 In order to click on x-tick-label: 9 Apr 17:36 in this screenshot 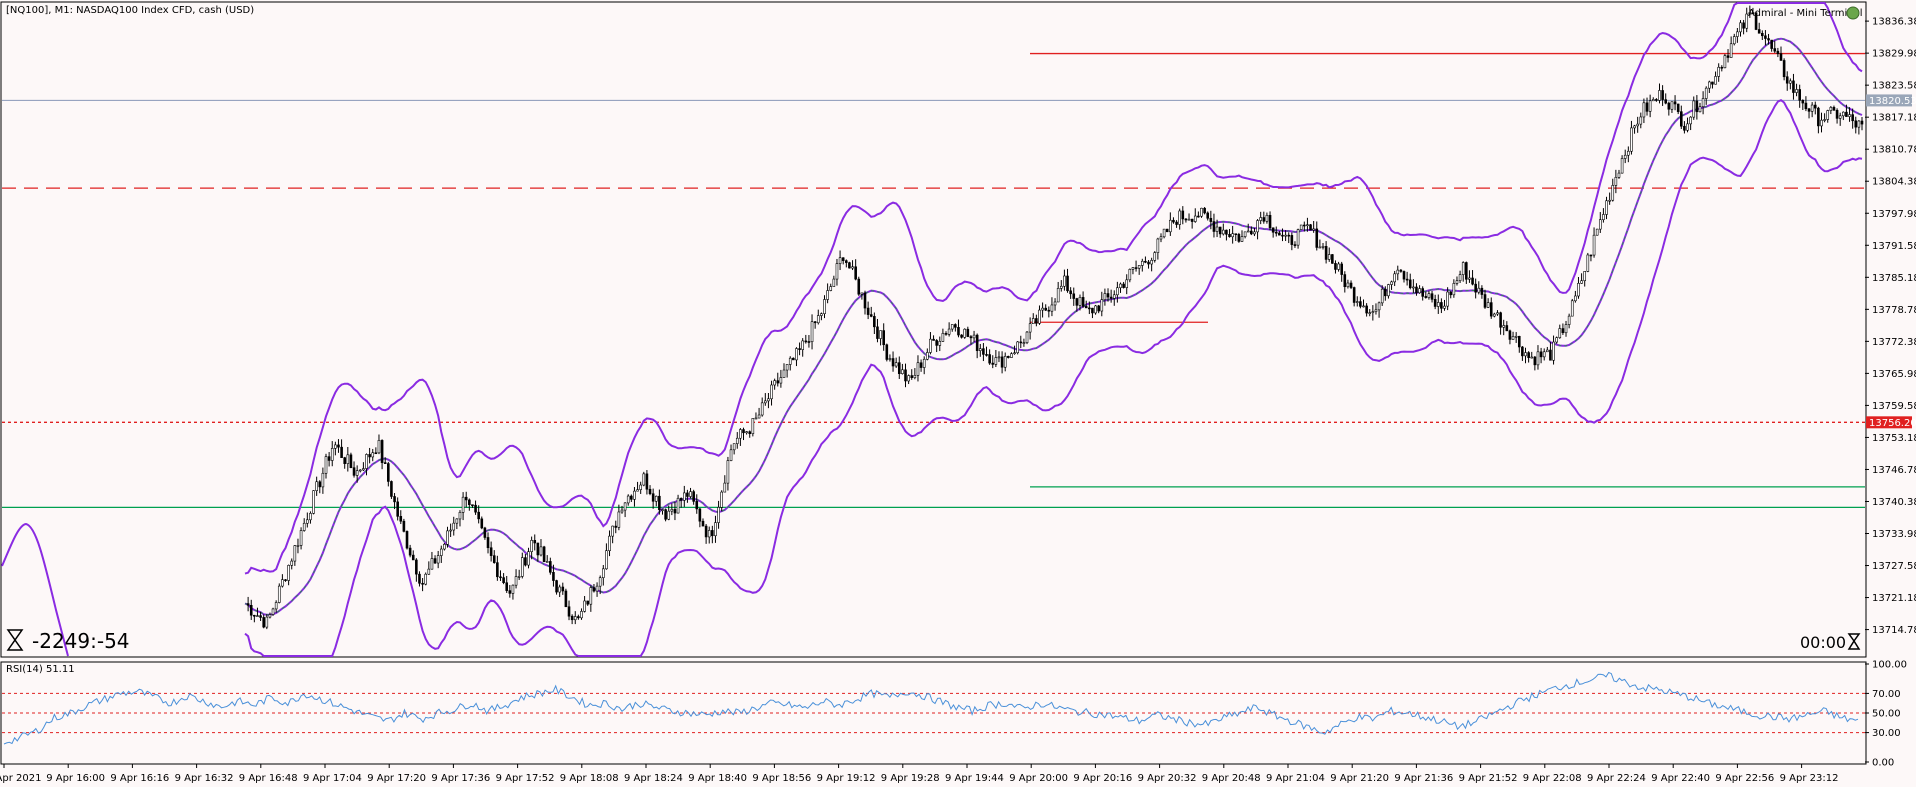, I will do `click(460, 778)`.